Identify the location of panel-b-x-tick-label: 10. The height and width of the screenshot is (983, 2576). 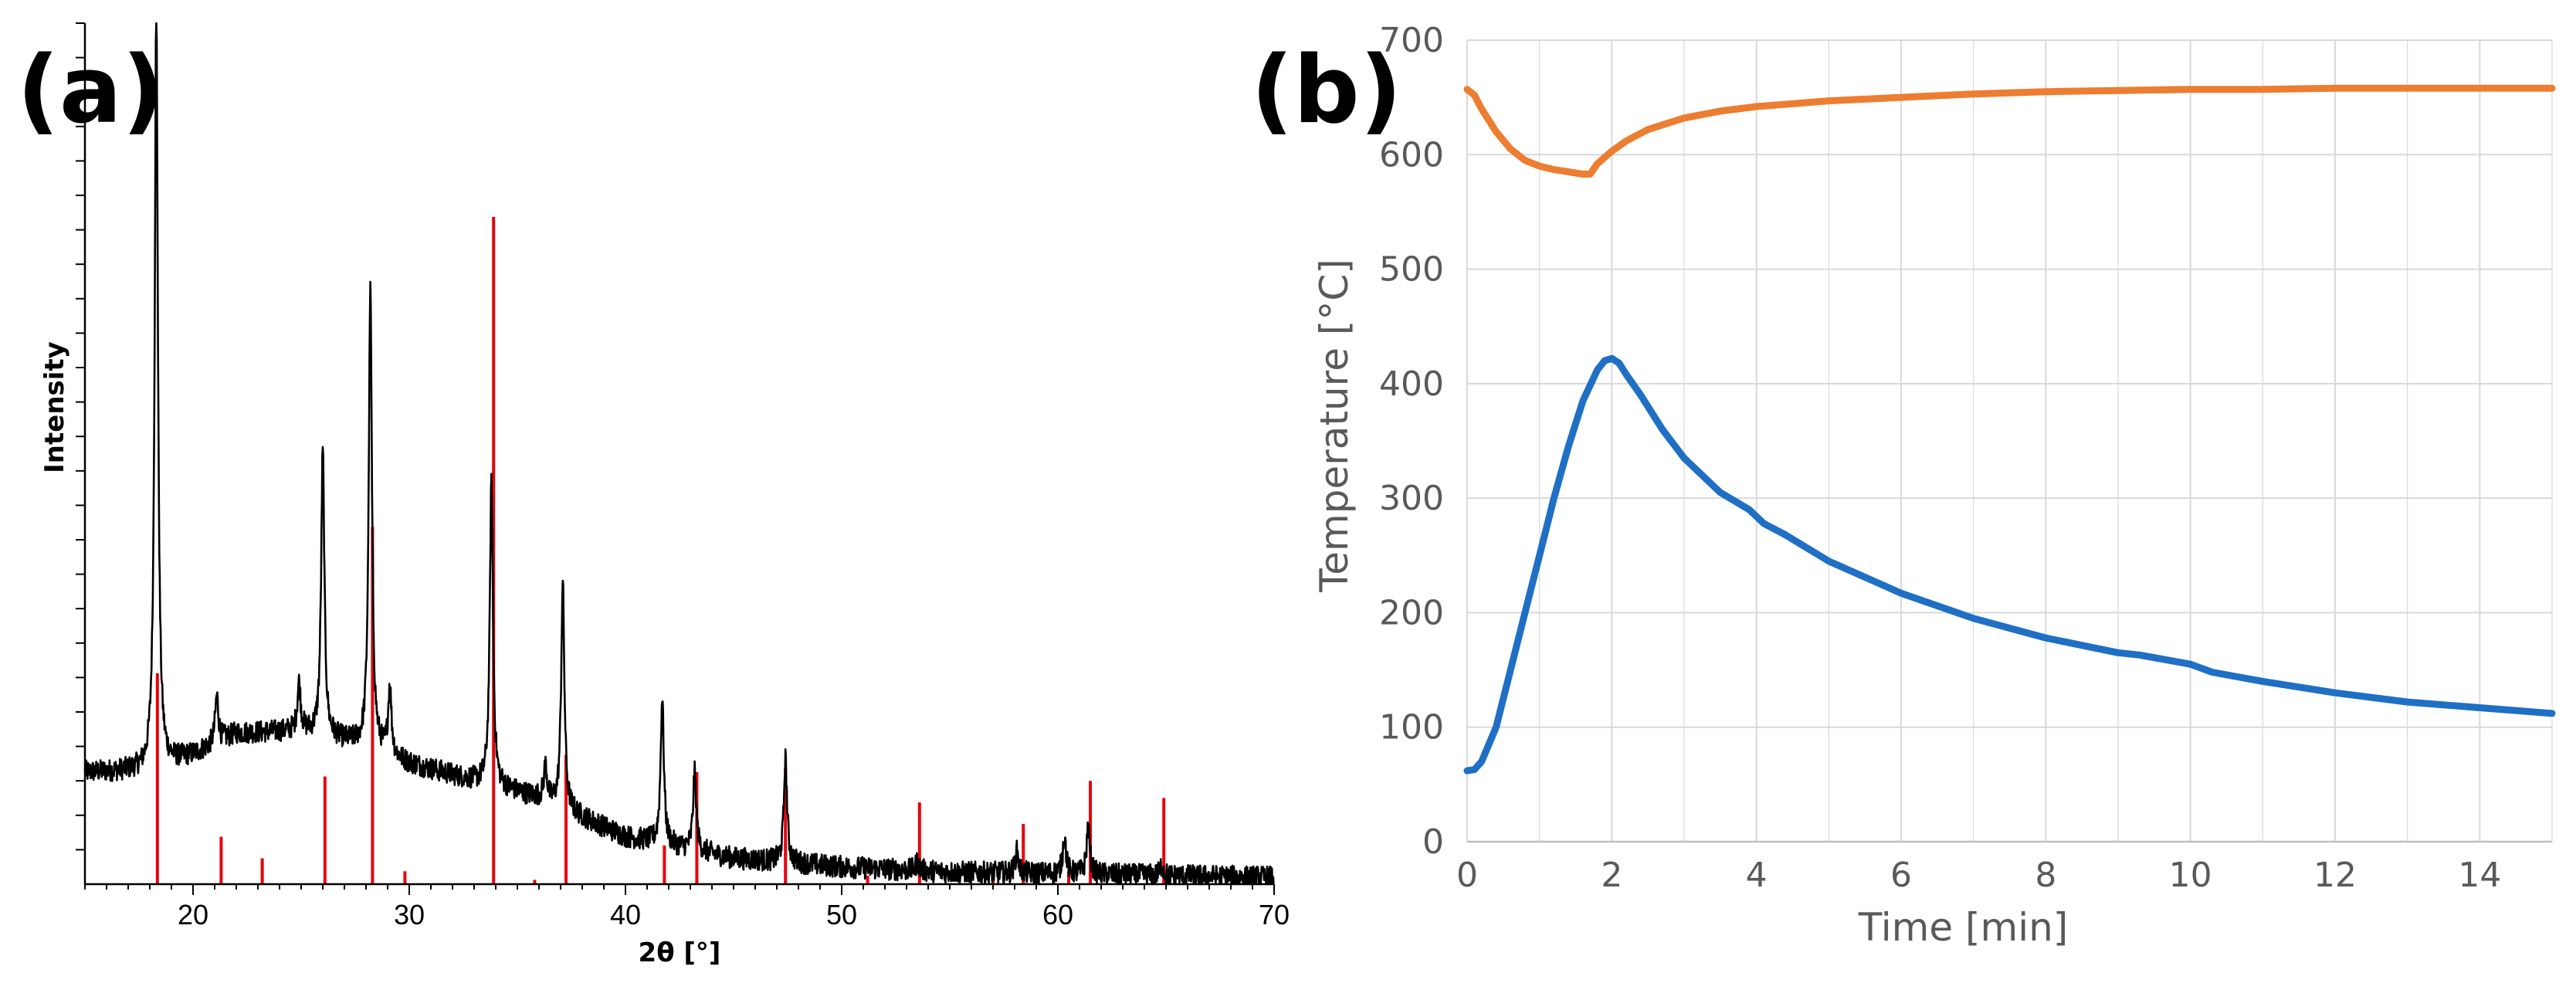
(2190, 875).